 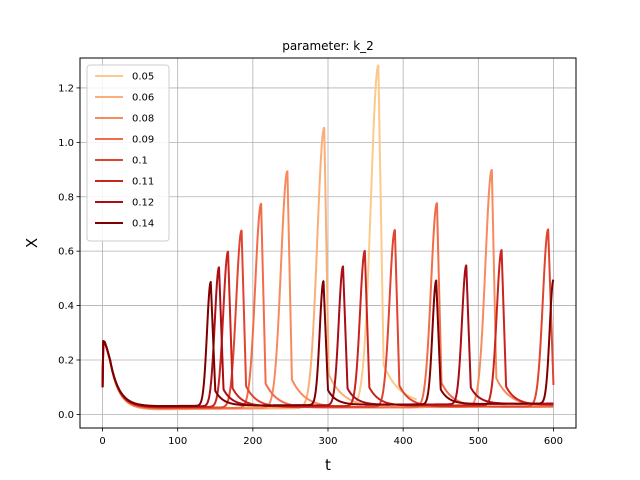 I want to click on y-axis-label: X, so click(x=32, y=243).